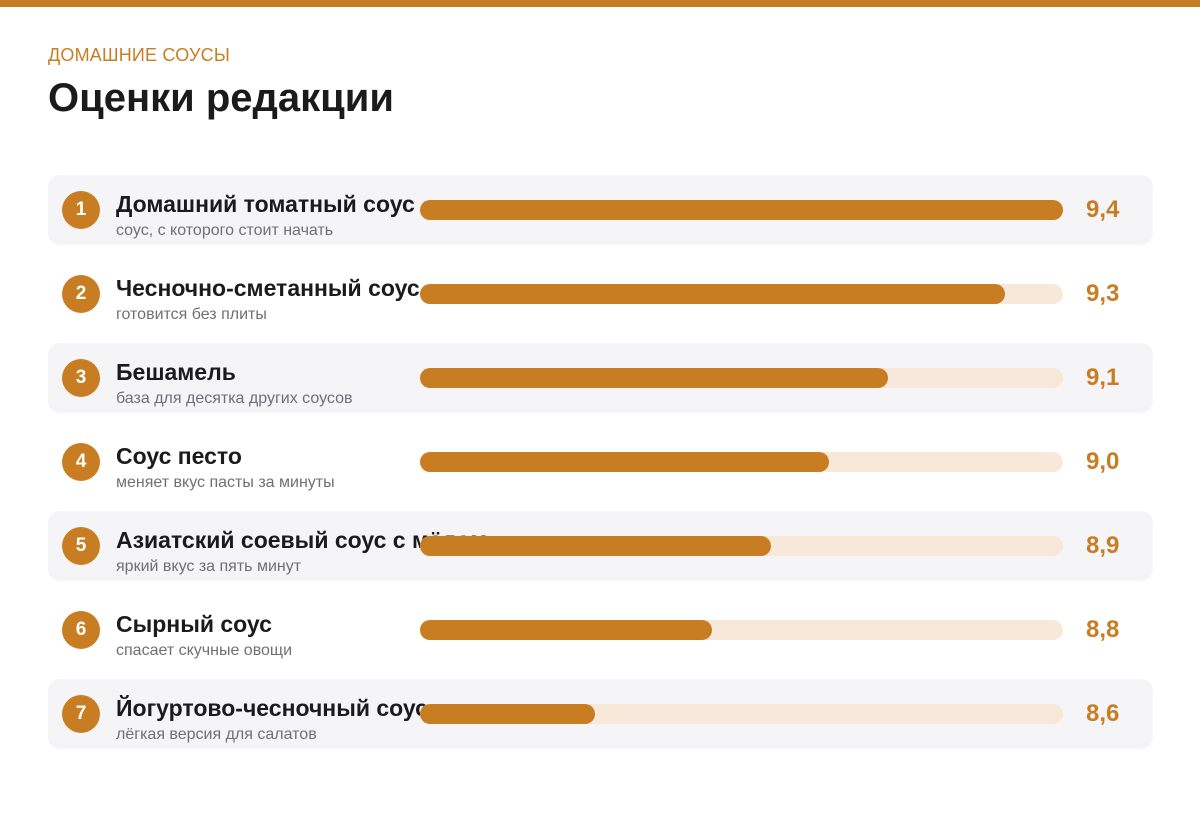 The image size is (1200, 815). I want to click on score-label: 8,9, so click(1103, 545).